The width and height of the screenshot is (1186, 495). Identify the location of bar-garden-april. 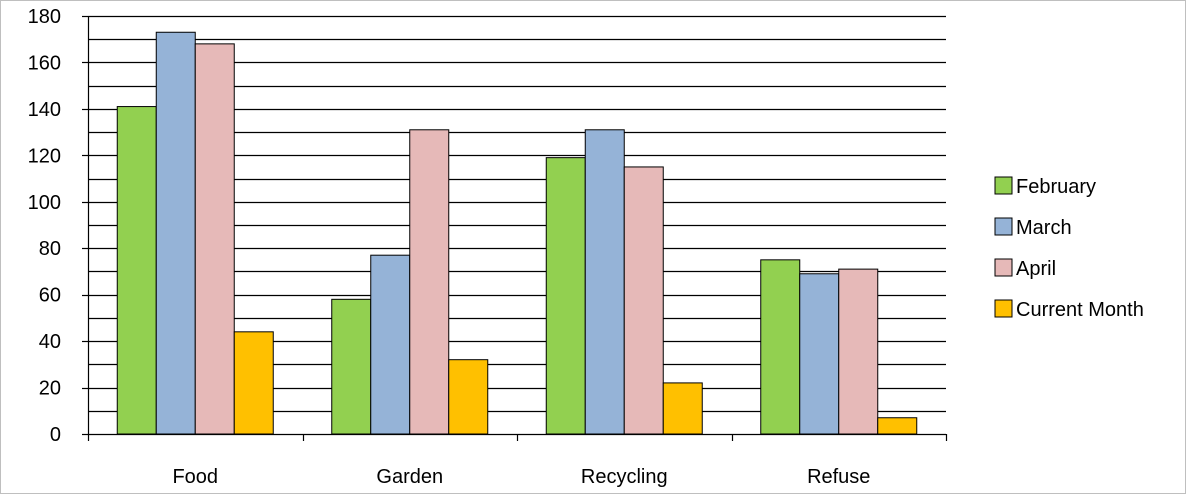
(429, 282).